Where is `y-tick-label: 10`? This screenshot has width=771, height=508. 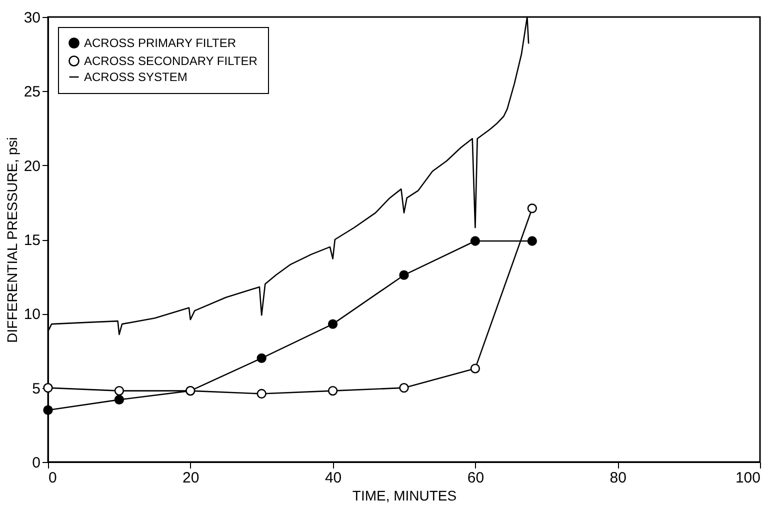 y-tick-label: 10 is located at coordinates (32, 315).